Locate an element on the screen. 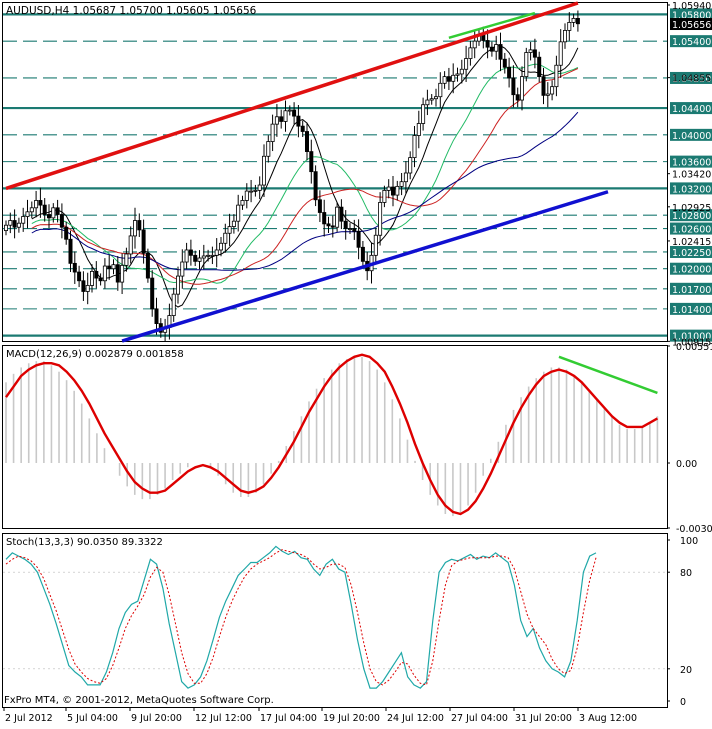 Image resolution: width=712 pixels, height=729 pixels. time-tick-label: 9 Jul 20:00 is located at coordinates (156, 718).